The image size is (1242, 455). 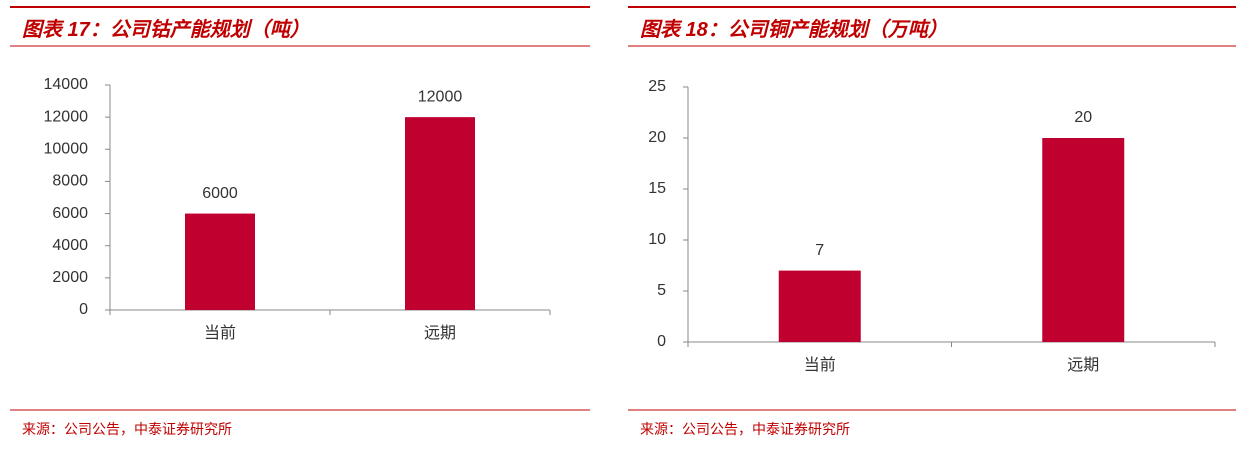 What do you see at coordinates (657, 239) in the screenshot?
I see `y-tick-label: 10` at bounding box center [657, 239].